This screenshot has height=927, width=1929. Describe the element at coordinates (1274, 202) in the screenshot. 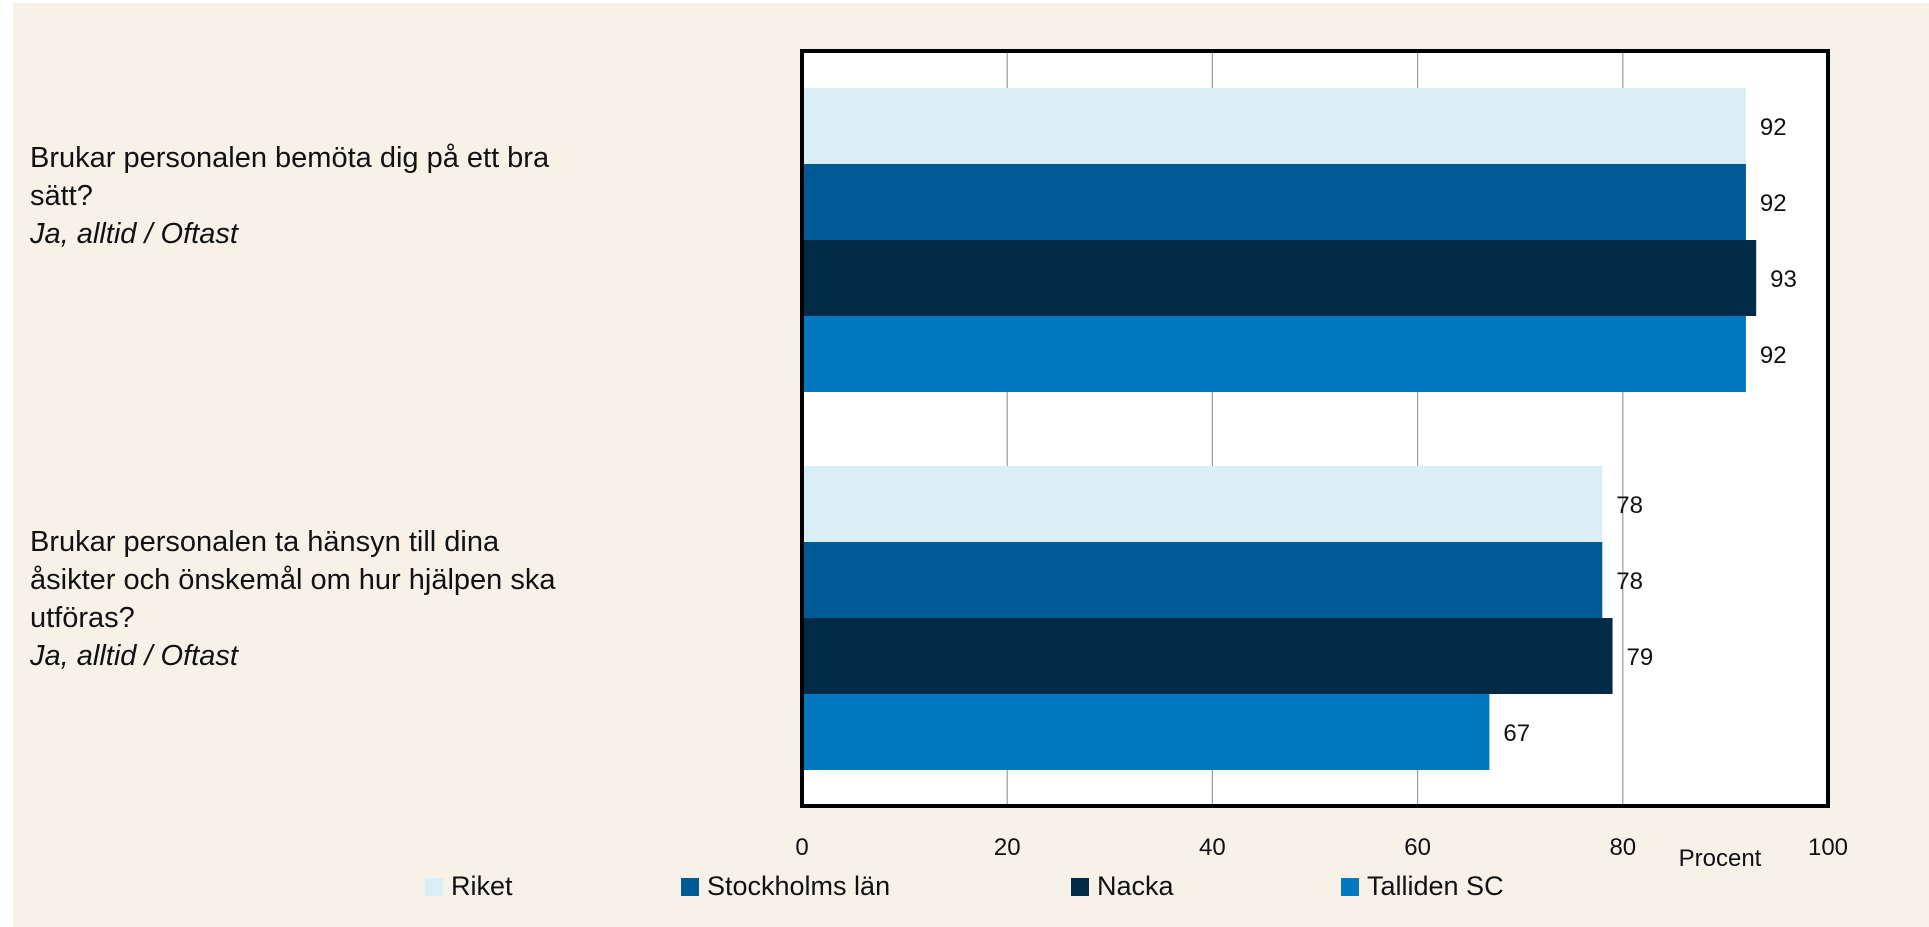

I see `bar-1-stockholms-län` at that location.